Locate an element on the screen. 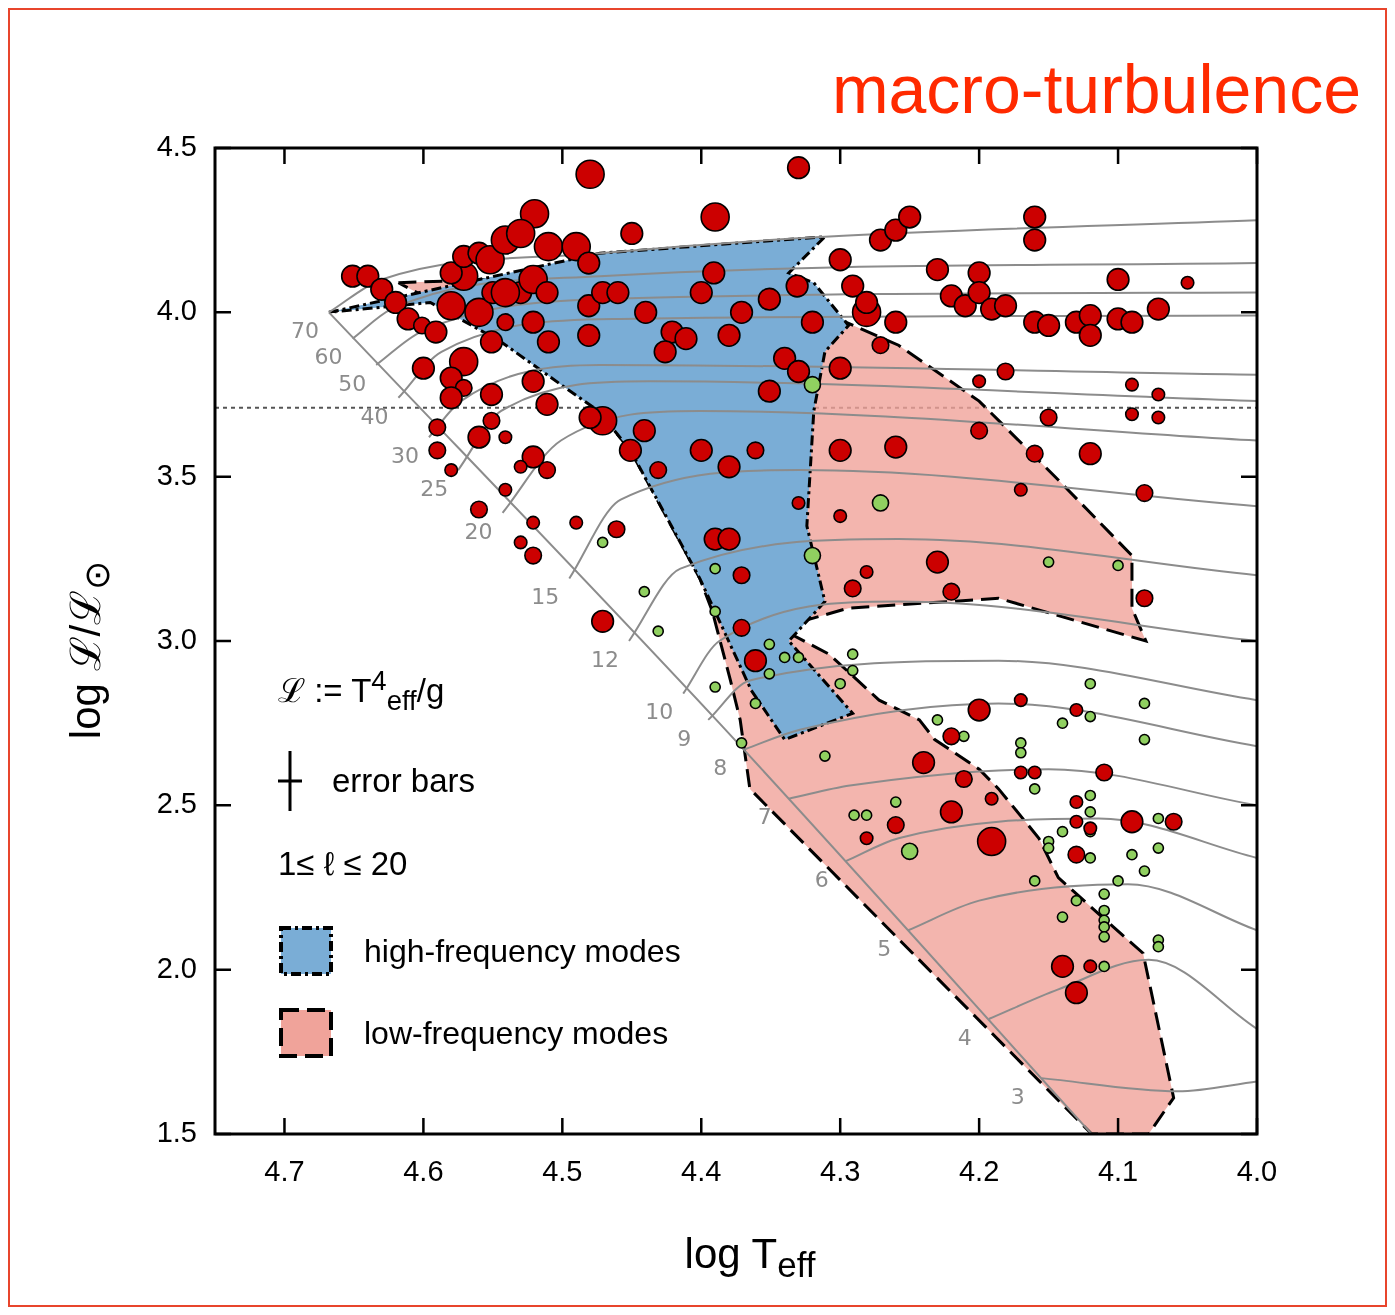  series-label: 60 is located at coordinates (328, 357).